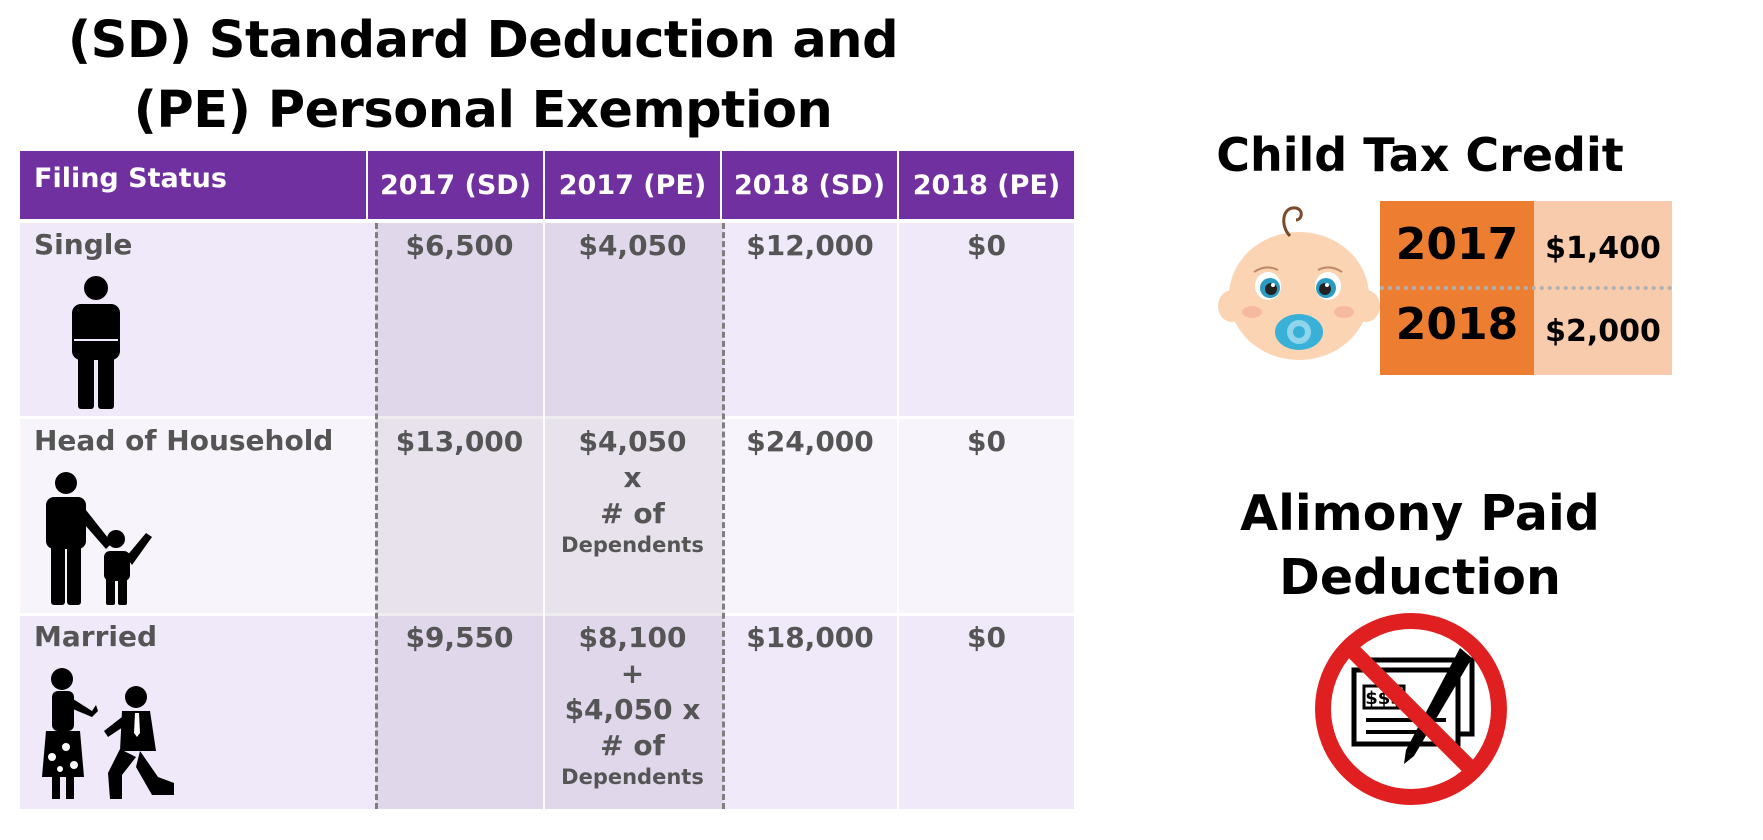 The image size is (1763, 840). What do you see at coordinates (1420, 155) in the screenshot?
I see `child-tax-credit-title: Child Tax Credit` at bounding box center [1420, 155].